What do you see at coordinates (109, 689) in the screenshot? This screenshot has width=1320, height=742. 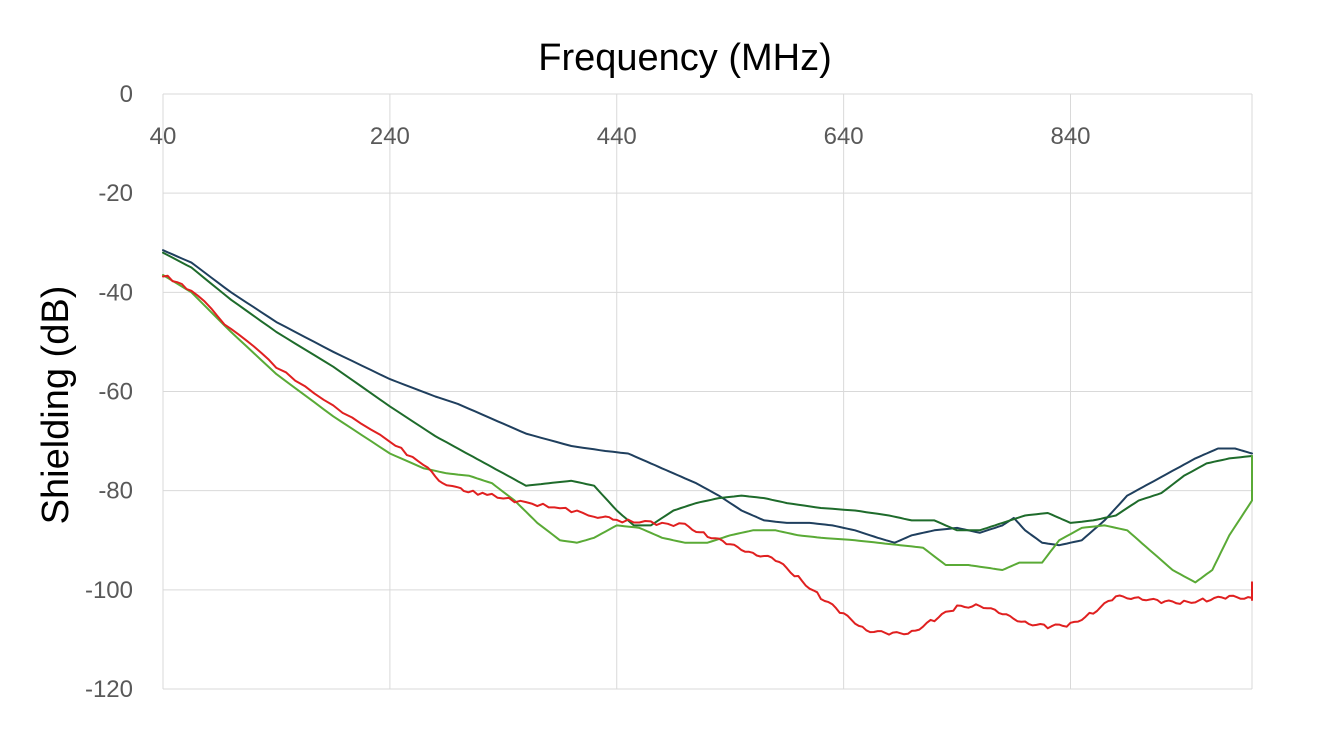 I see `y-tick-label: -120` at bounding box center [109, 689].